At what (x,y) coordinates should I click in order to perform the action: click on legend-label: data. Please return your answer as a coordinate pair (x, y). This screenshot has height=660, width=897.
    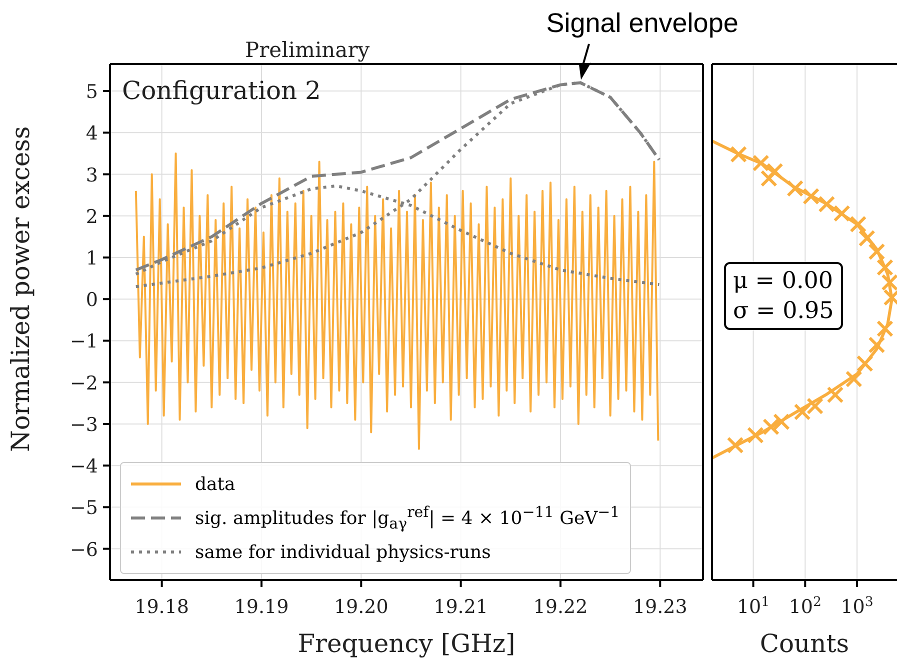
    Looking at the image, I should click on (215, 484).